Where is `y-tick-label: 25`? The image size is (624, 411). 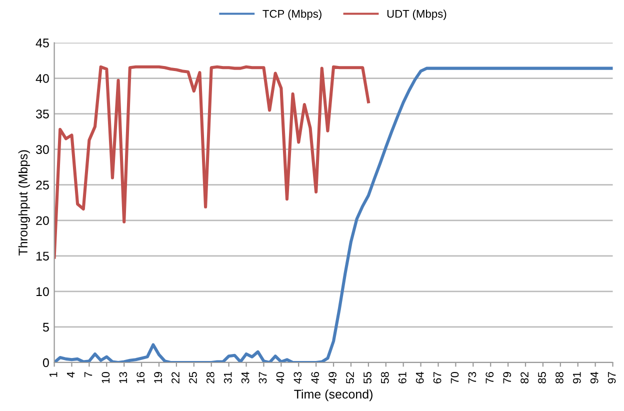
y-tick-label: 25 is located at coordinates (42, 185).